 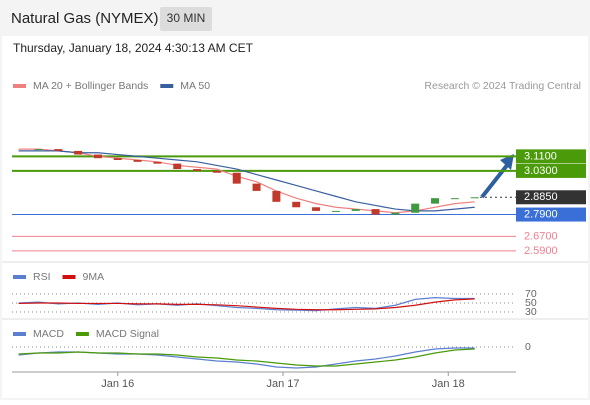 What do you see at coordinates (48, 334) in the screenshot?
I see `legend-label: MACD` at bounding box center [48, 334].